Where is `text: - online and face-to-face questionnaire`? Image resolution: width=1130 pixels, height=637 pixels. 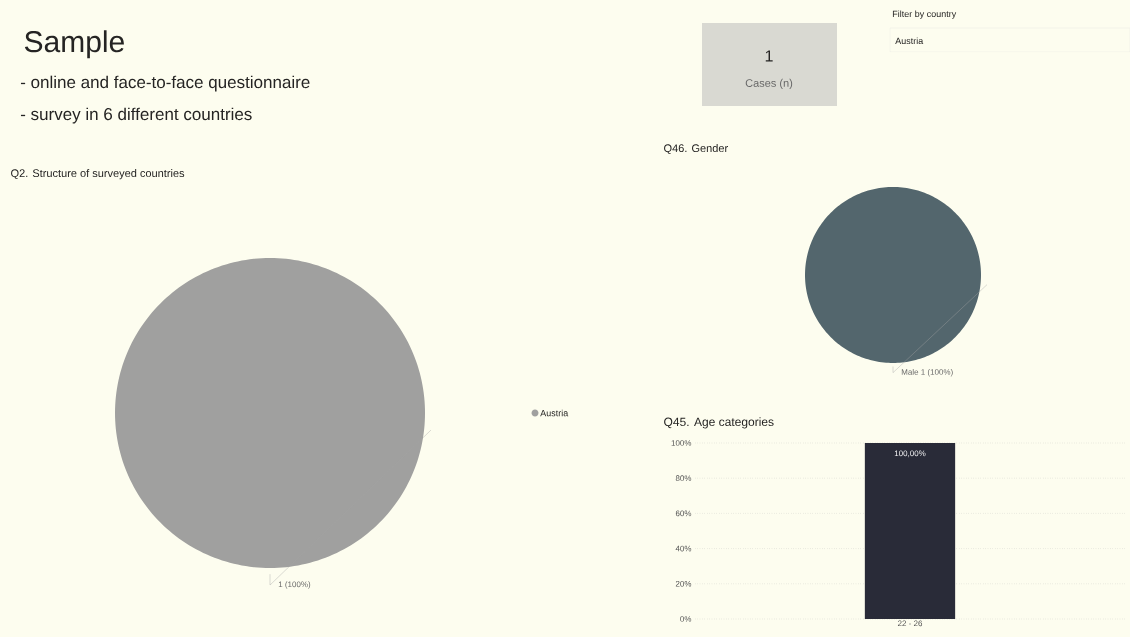 text: - online and face-to-face questionnaire is located at coordinates (165, 83).